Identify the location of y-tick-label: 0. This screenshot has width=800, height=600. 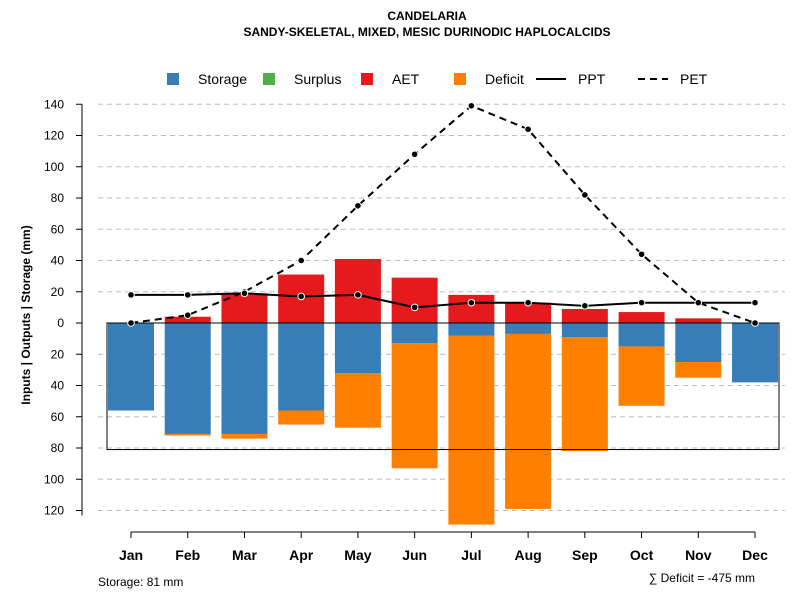
(60, 323).